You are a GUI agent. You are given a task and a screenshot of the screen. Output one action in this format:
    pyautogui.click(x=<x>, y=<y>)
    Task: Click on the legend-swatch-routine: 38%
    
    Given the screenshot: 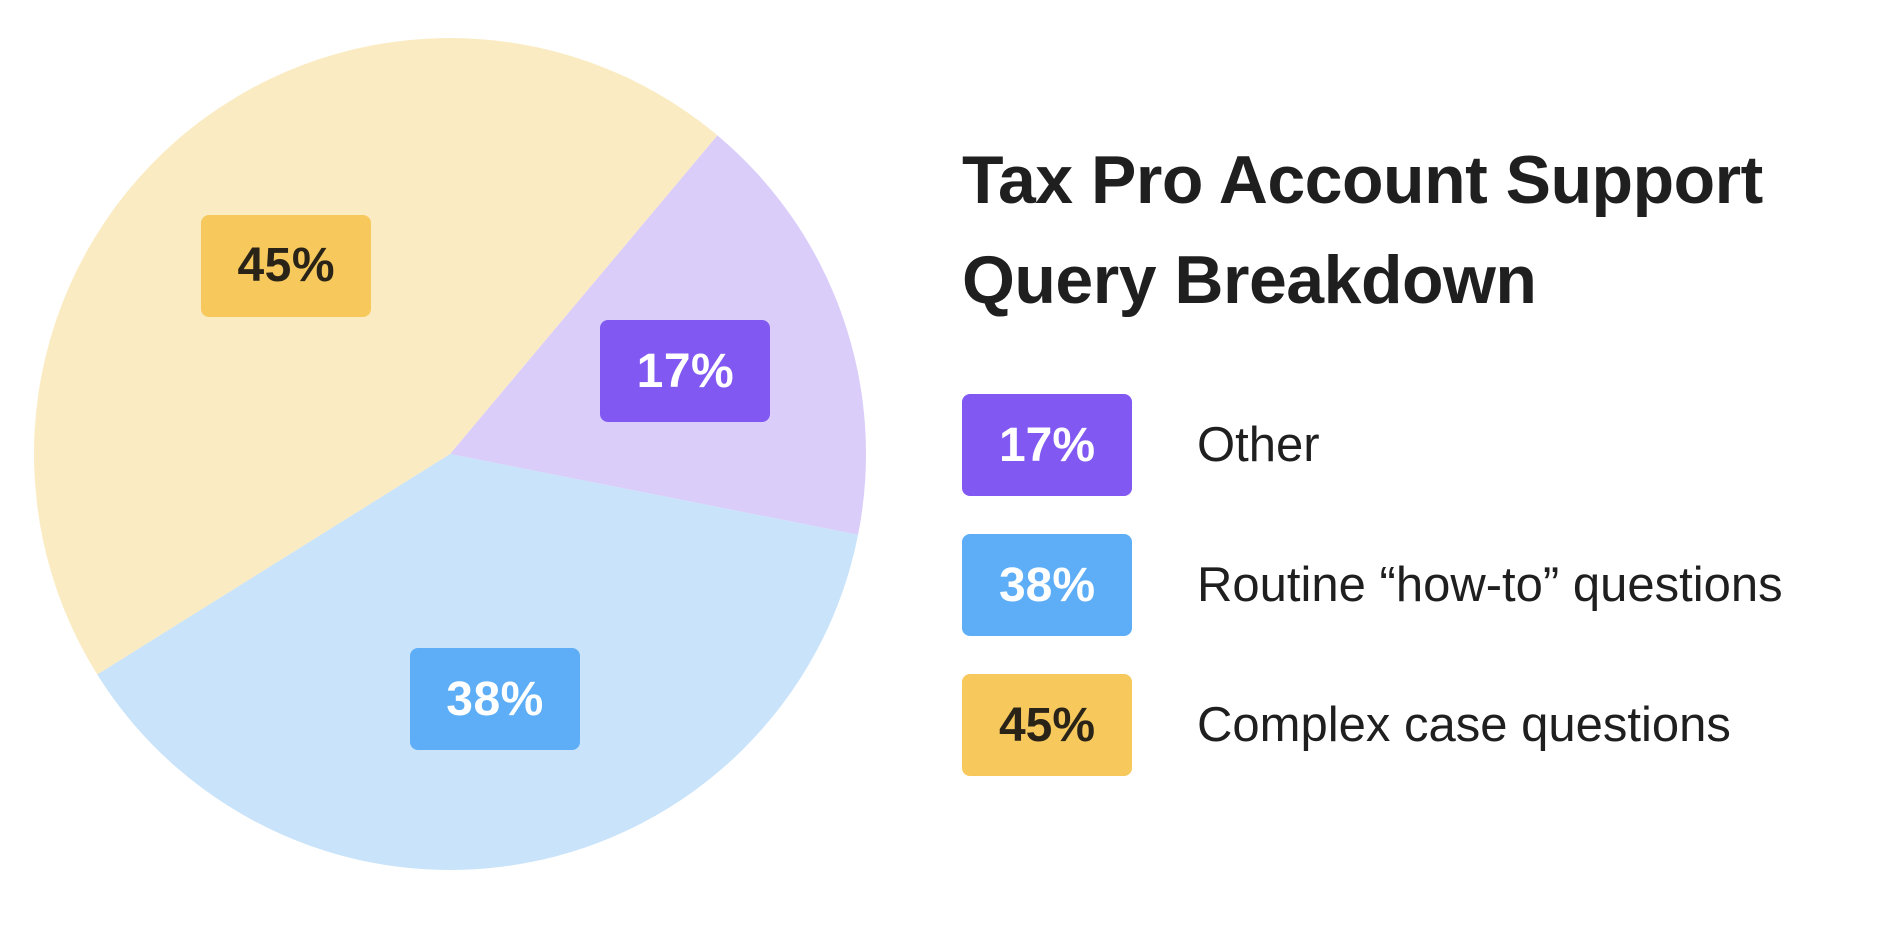 What is the action you would take?
    pyautogui.click(x=1047, y=585)
    